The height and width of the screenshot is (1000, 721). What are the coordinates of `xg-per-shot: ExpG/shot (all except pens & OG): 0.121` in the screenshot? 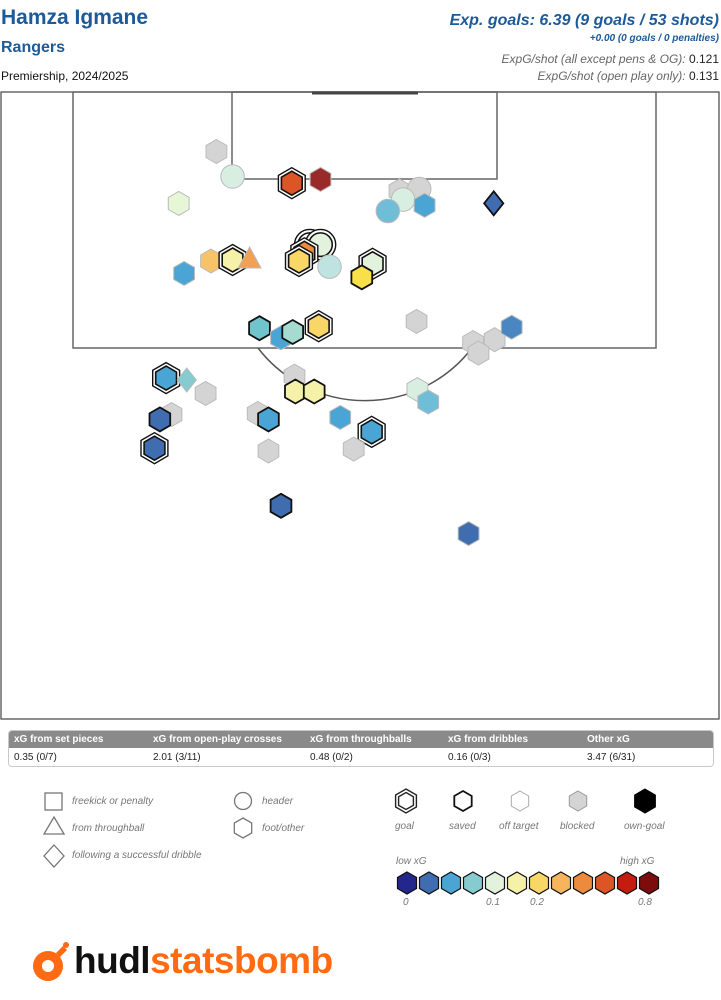 It's located at (610, 59).